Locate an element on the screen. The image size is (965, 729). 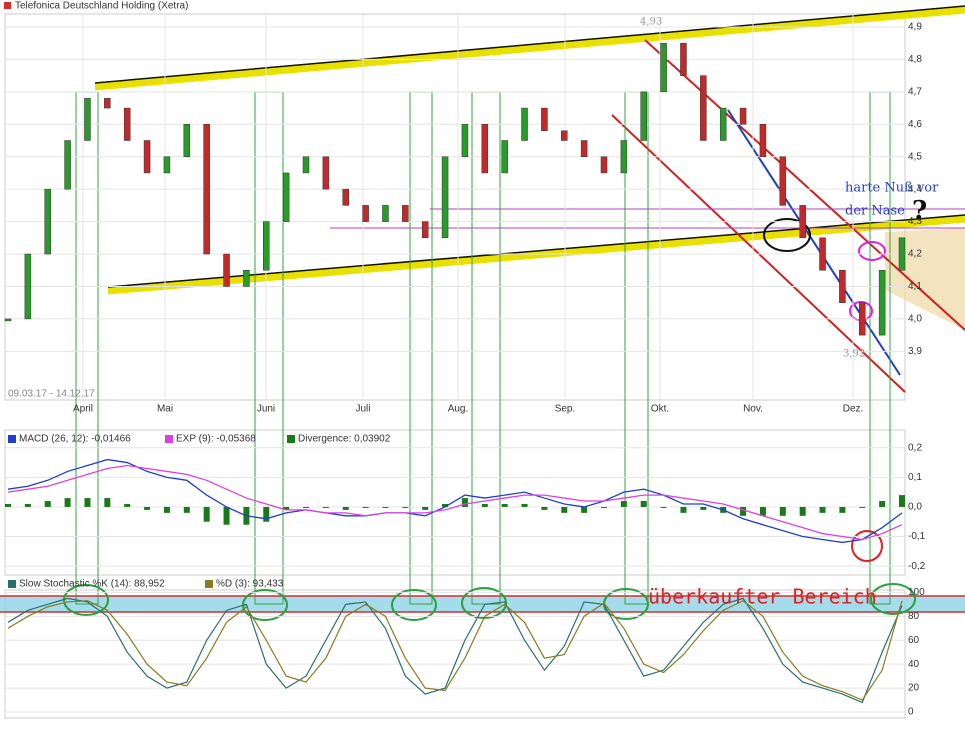
legend-label: Slow Stochastic %K (14): 88,952 is located at coordinates (92, 584).